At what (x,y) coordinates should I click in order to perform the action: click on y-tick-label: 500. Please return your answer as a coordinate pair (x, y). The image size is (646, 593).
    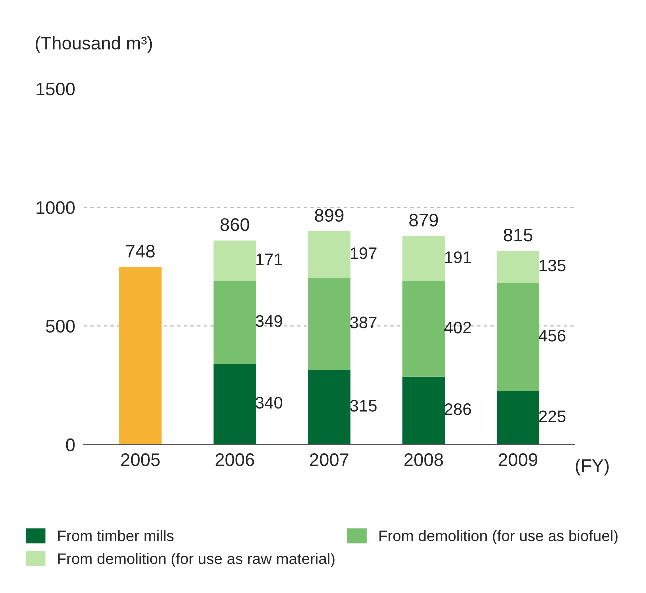
    Looking at the image, I should click on (60, 326).